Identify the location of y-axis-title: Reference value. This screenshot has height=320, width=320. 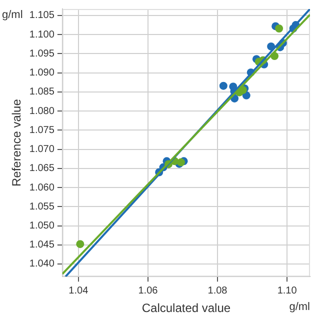
(17, 142).